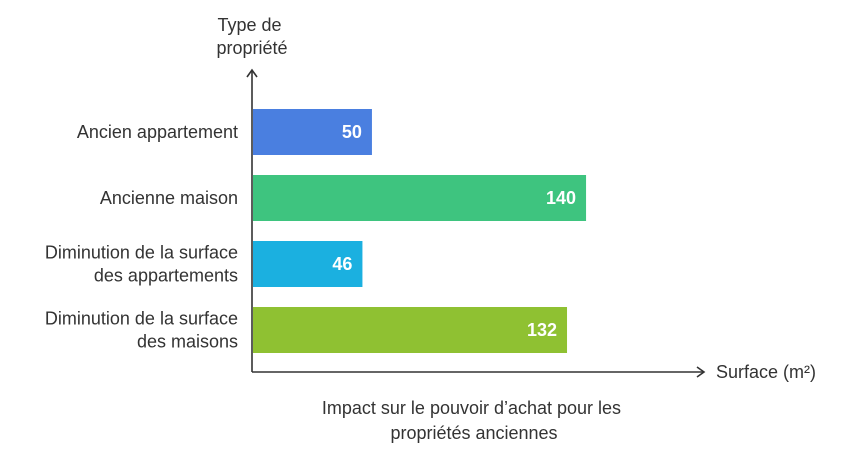 The image size is (846, 457). Describe the element at coordinates (141, 253) in the screenshot. I see `category-label-2-line-1: Diminution de la surface` at that location.